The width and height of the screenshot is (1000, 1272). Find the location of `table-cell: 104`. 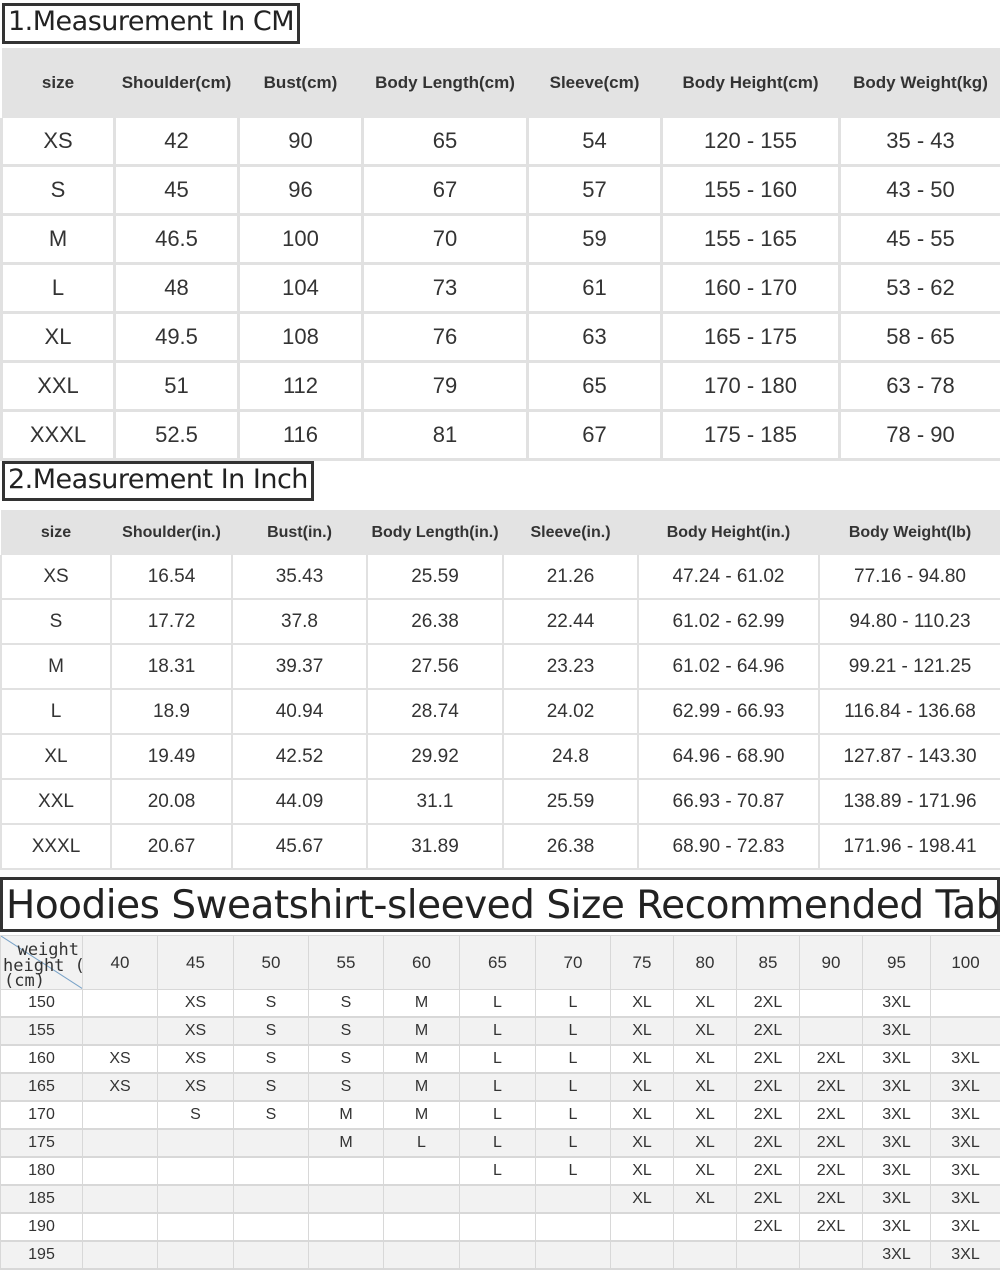

table-cell: 104 is located at coordinates (300, 288).